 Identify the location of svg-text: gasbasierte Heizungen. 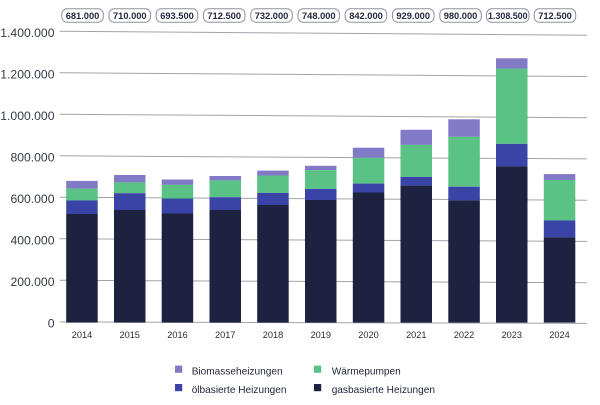
(383, 390).